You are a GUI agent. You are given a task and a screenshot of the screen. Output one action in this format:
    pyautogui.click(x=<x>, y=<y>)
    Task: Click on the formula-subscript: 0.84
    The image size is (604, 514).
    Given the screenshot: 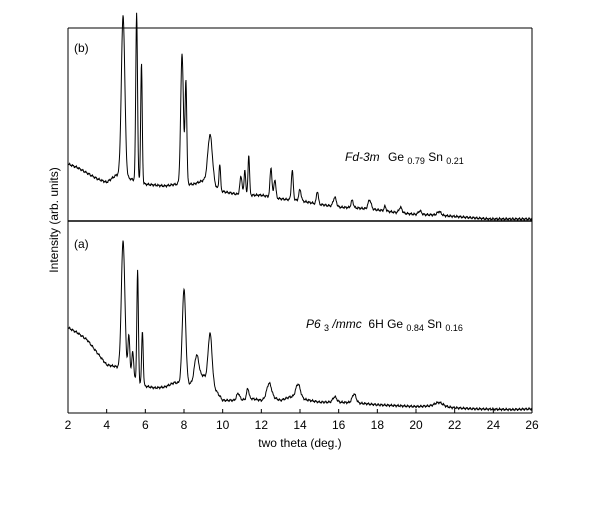 What is the action you would take?
    pyautogui.click(x=415, y=328)
    